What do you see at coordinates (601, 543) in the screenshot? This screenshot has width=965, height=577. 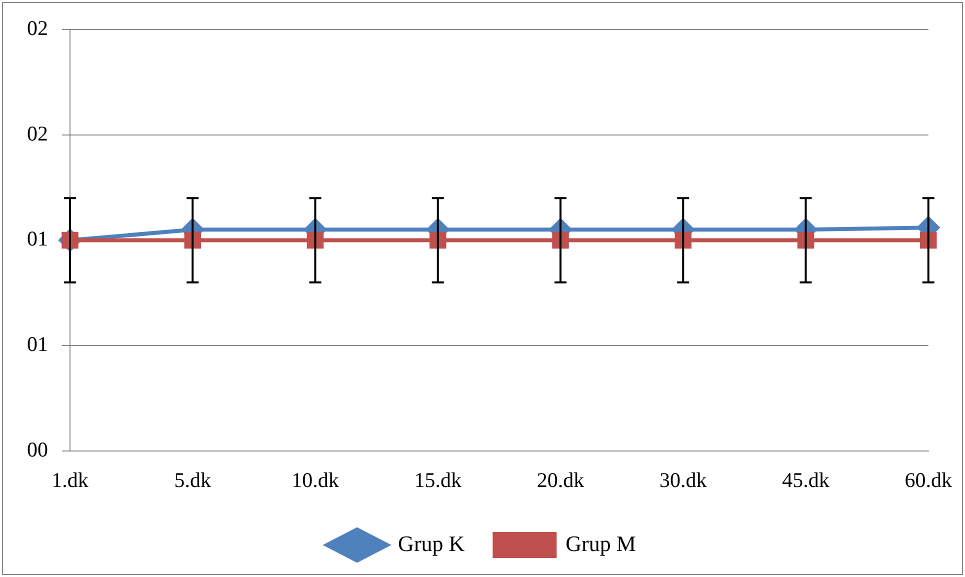 I see `legend-label: Grup M` at bounding box center [601, 543].